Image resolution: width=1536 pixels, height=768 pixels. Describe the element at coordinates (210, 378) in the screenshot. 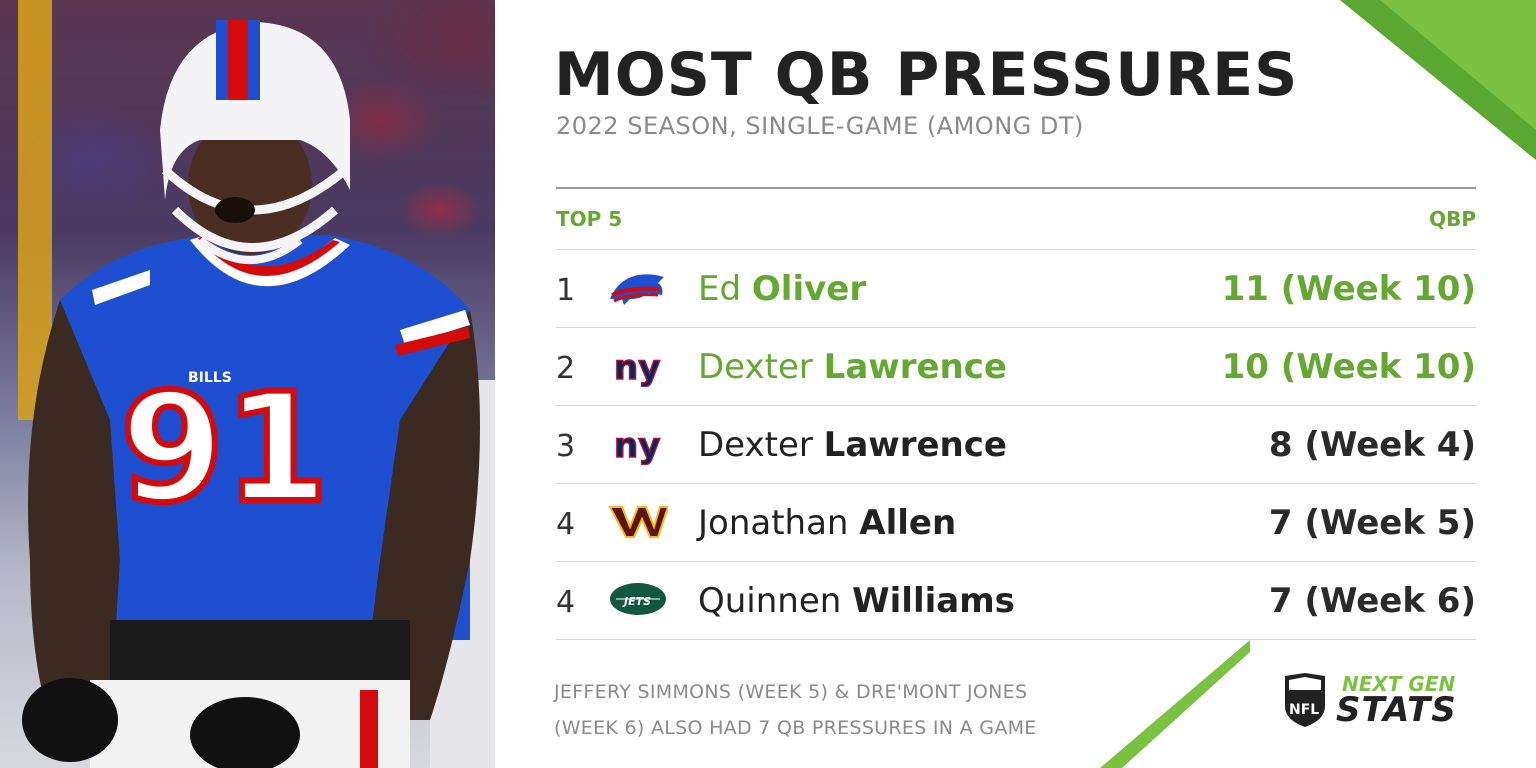

I see `svg-text: BILLS` at that location.